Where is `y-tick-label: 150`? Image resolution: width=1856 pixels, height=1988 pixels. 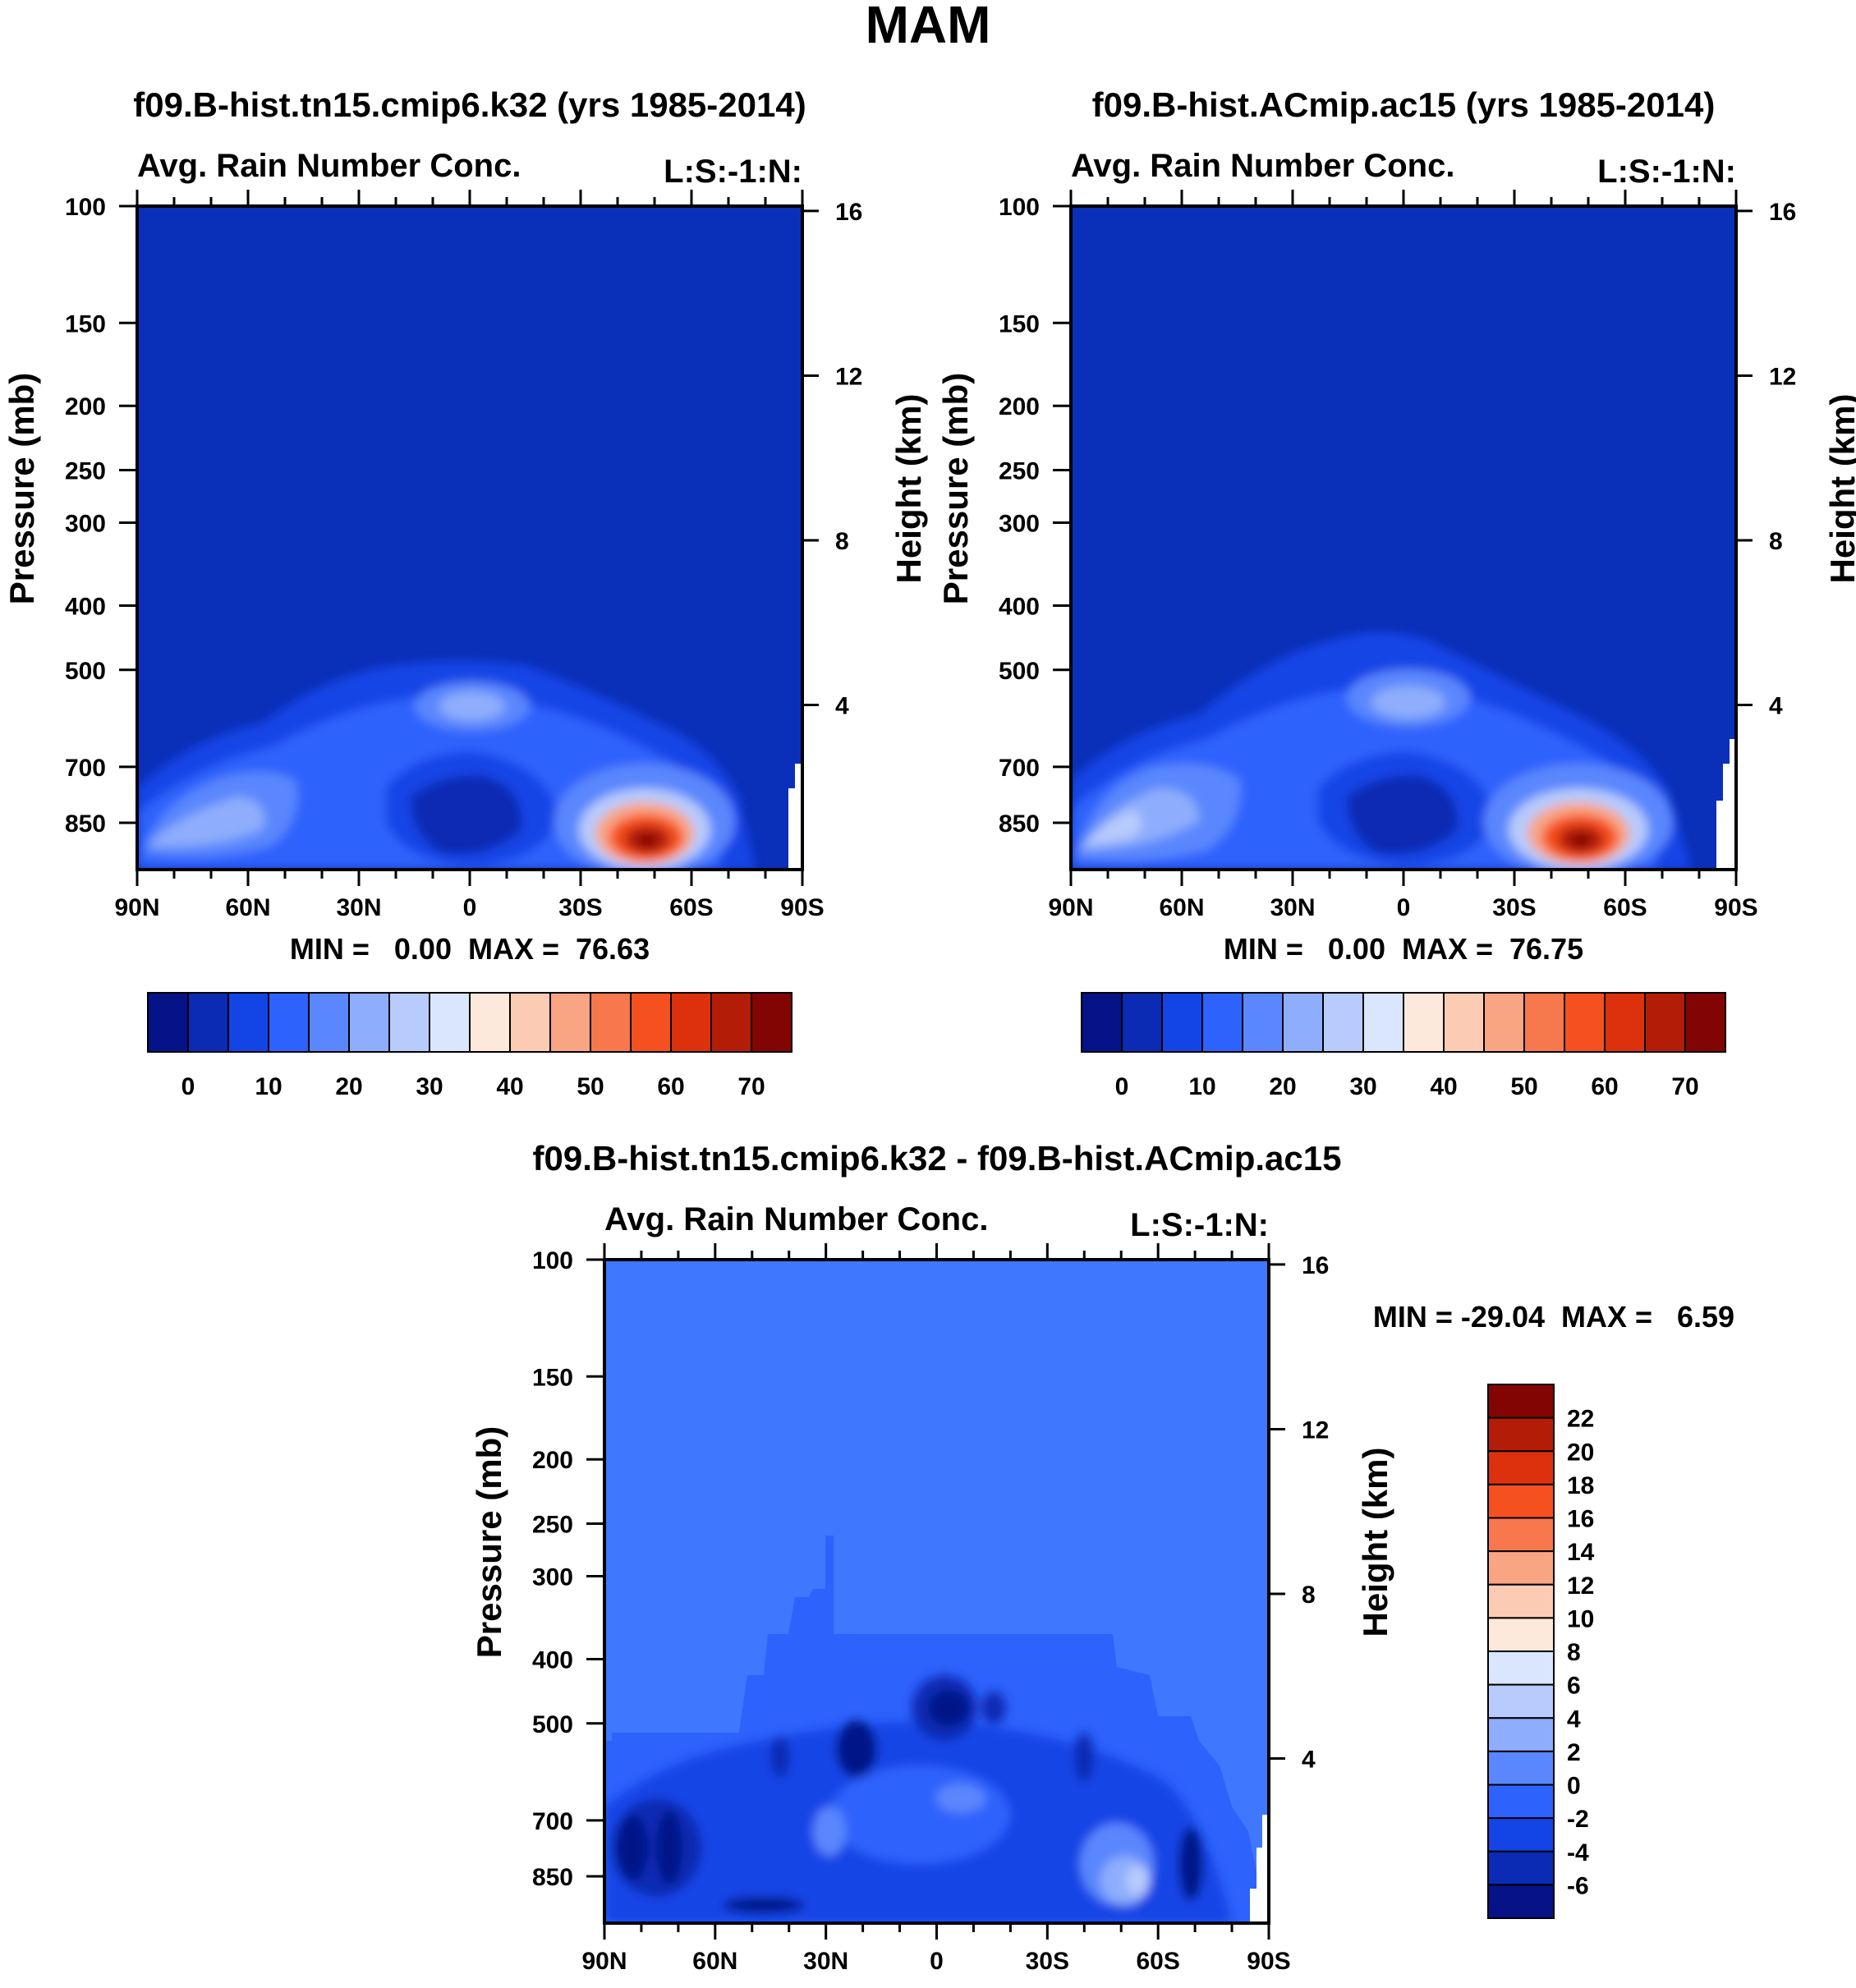 y-tick-label: 150 is located at coordinates (1019, 323).